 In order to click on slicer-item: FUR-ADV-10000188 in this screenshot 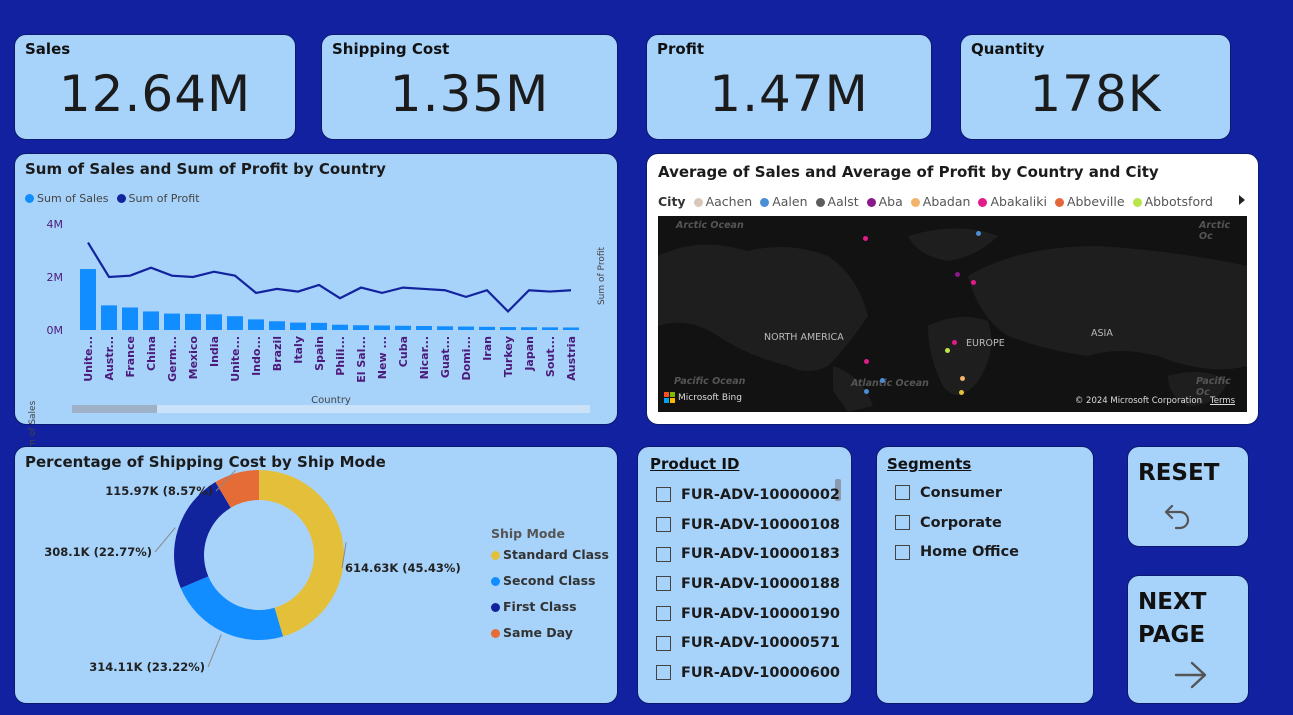, I will do `click(748, 584)`.